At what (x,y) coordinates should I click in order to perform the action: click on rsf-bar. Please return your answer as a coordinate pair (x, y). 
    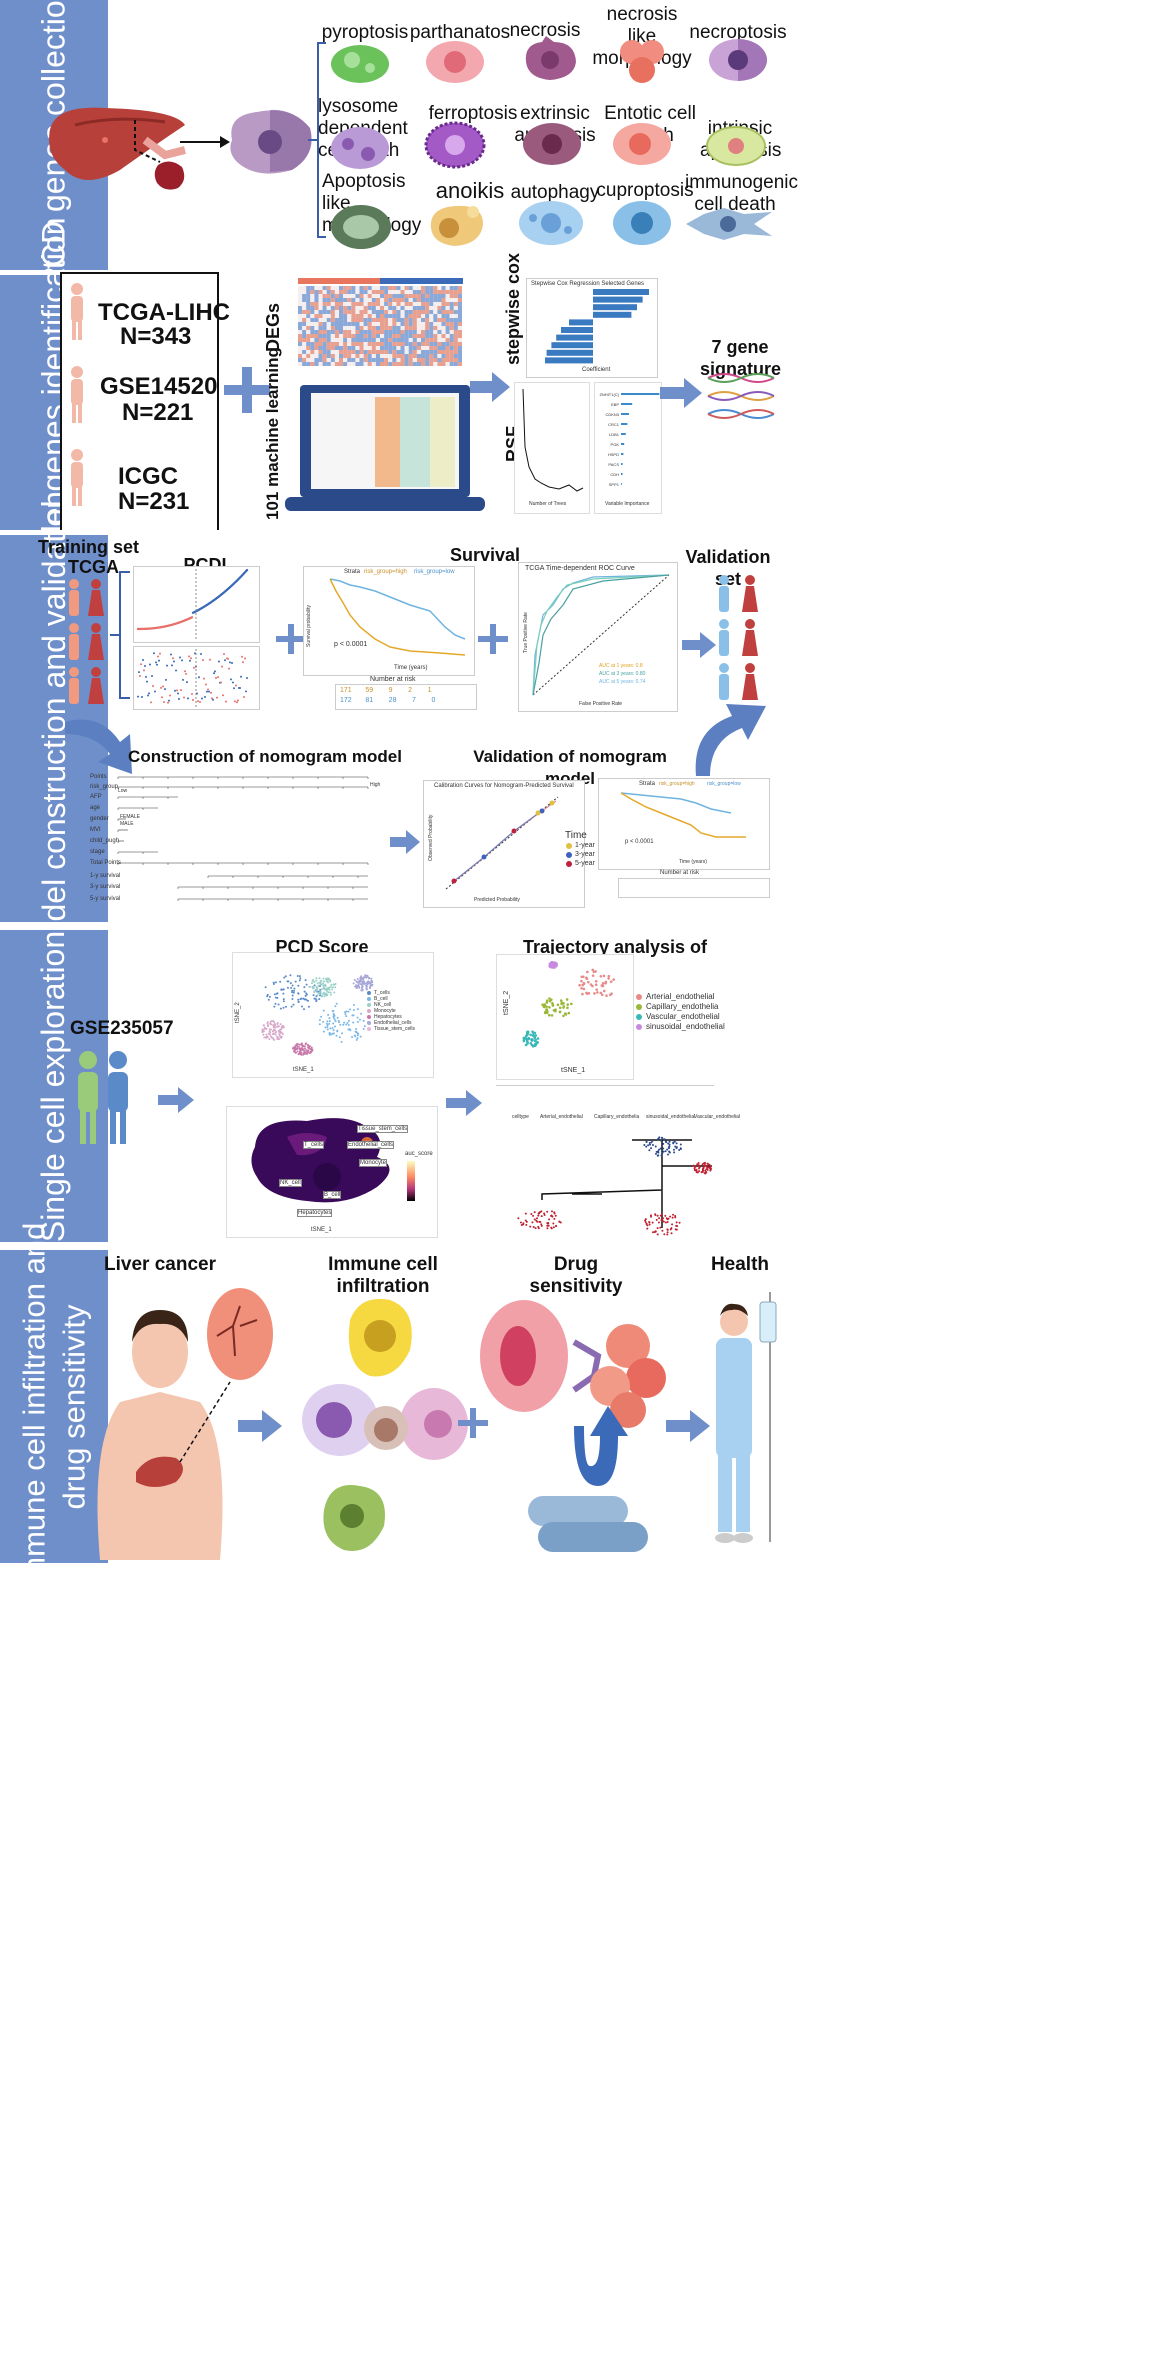
    Looking at the image, I should click on (625, 414).